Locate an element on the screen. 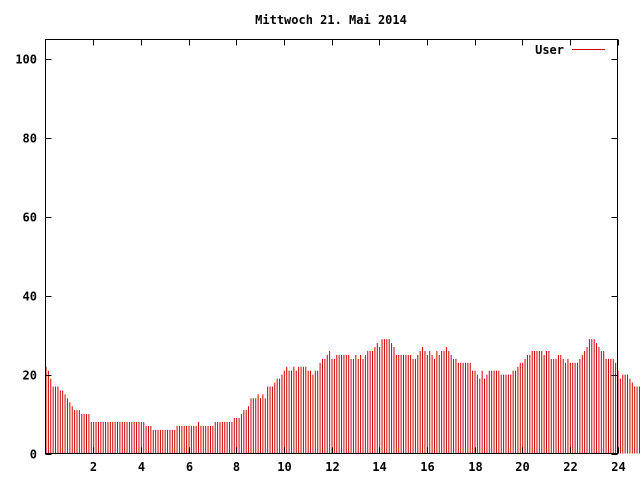  x-tick-label: 2 is located at coordinates (93, 467).